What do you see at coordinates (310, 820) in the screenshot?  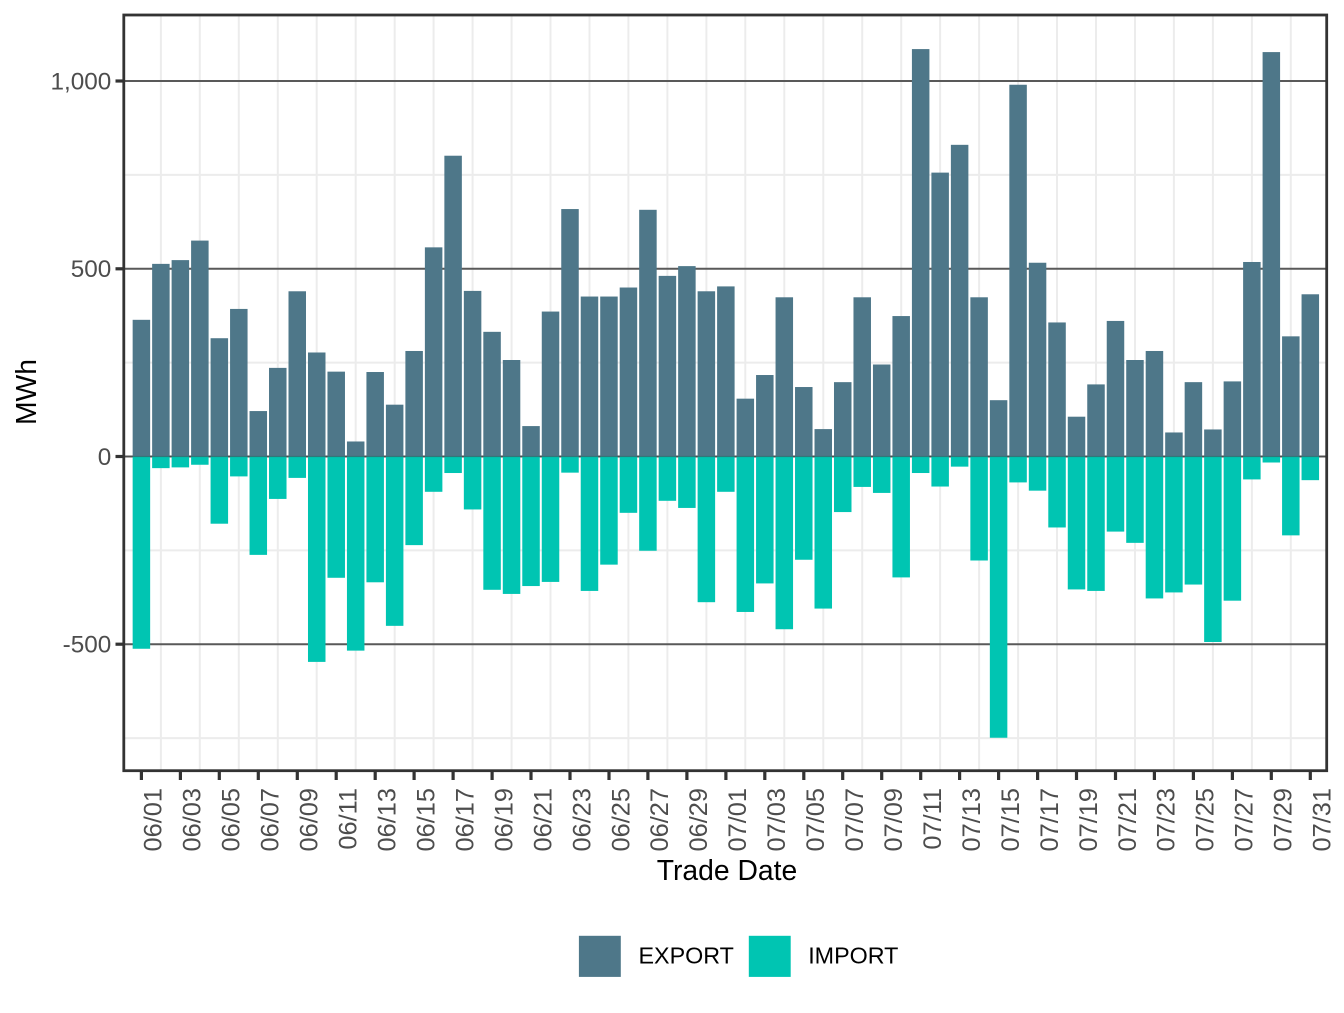 I see `svg-text: 06/09` at bounding box center [310, 820].